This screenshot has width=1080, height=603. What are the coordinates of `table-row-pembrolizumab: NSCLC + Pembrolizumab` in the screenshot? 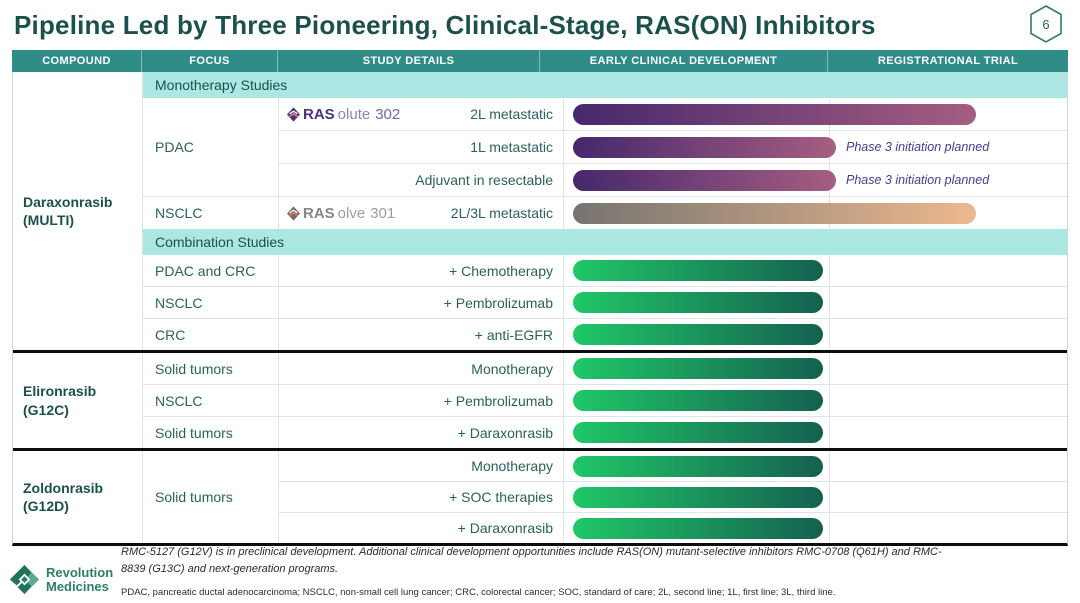 It's located at (605, 302).